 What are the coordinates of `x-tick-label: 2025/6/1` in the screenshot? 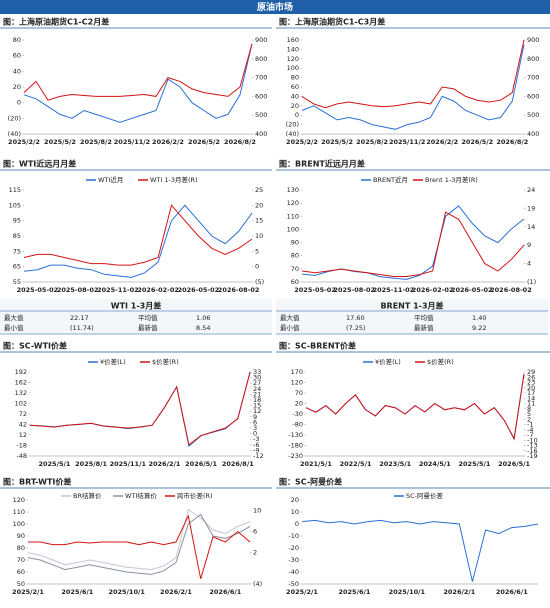 It's located at (77, 592).